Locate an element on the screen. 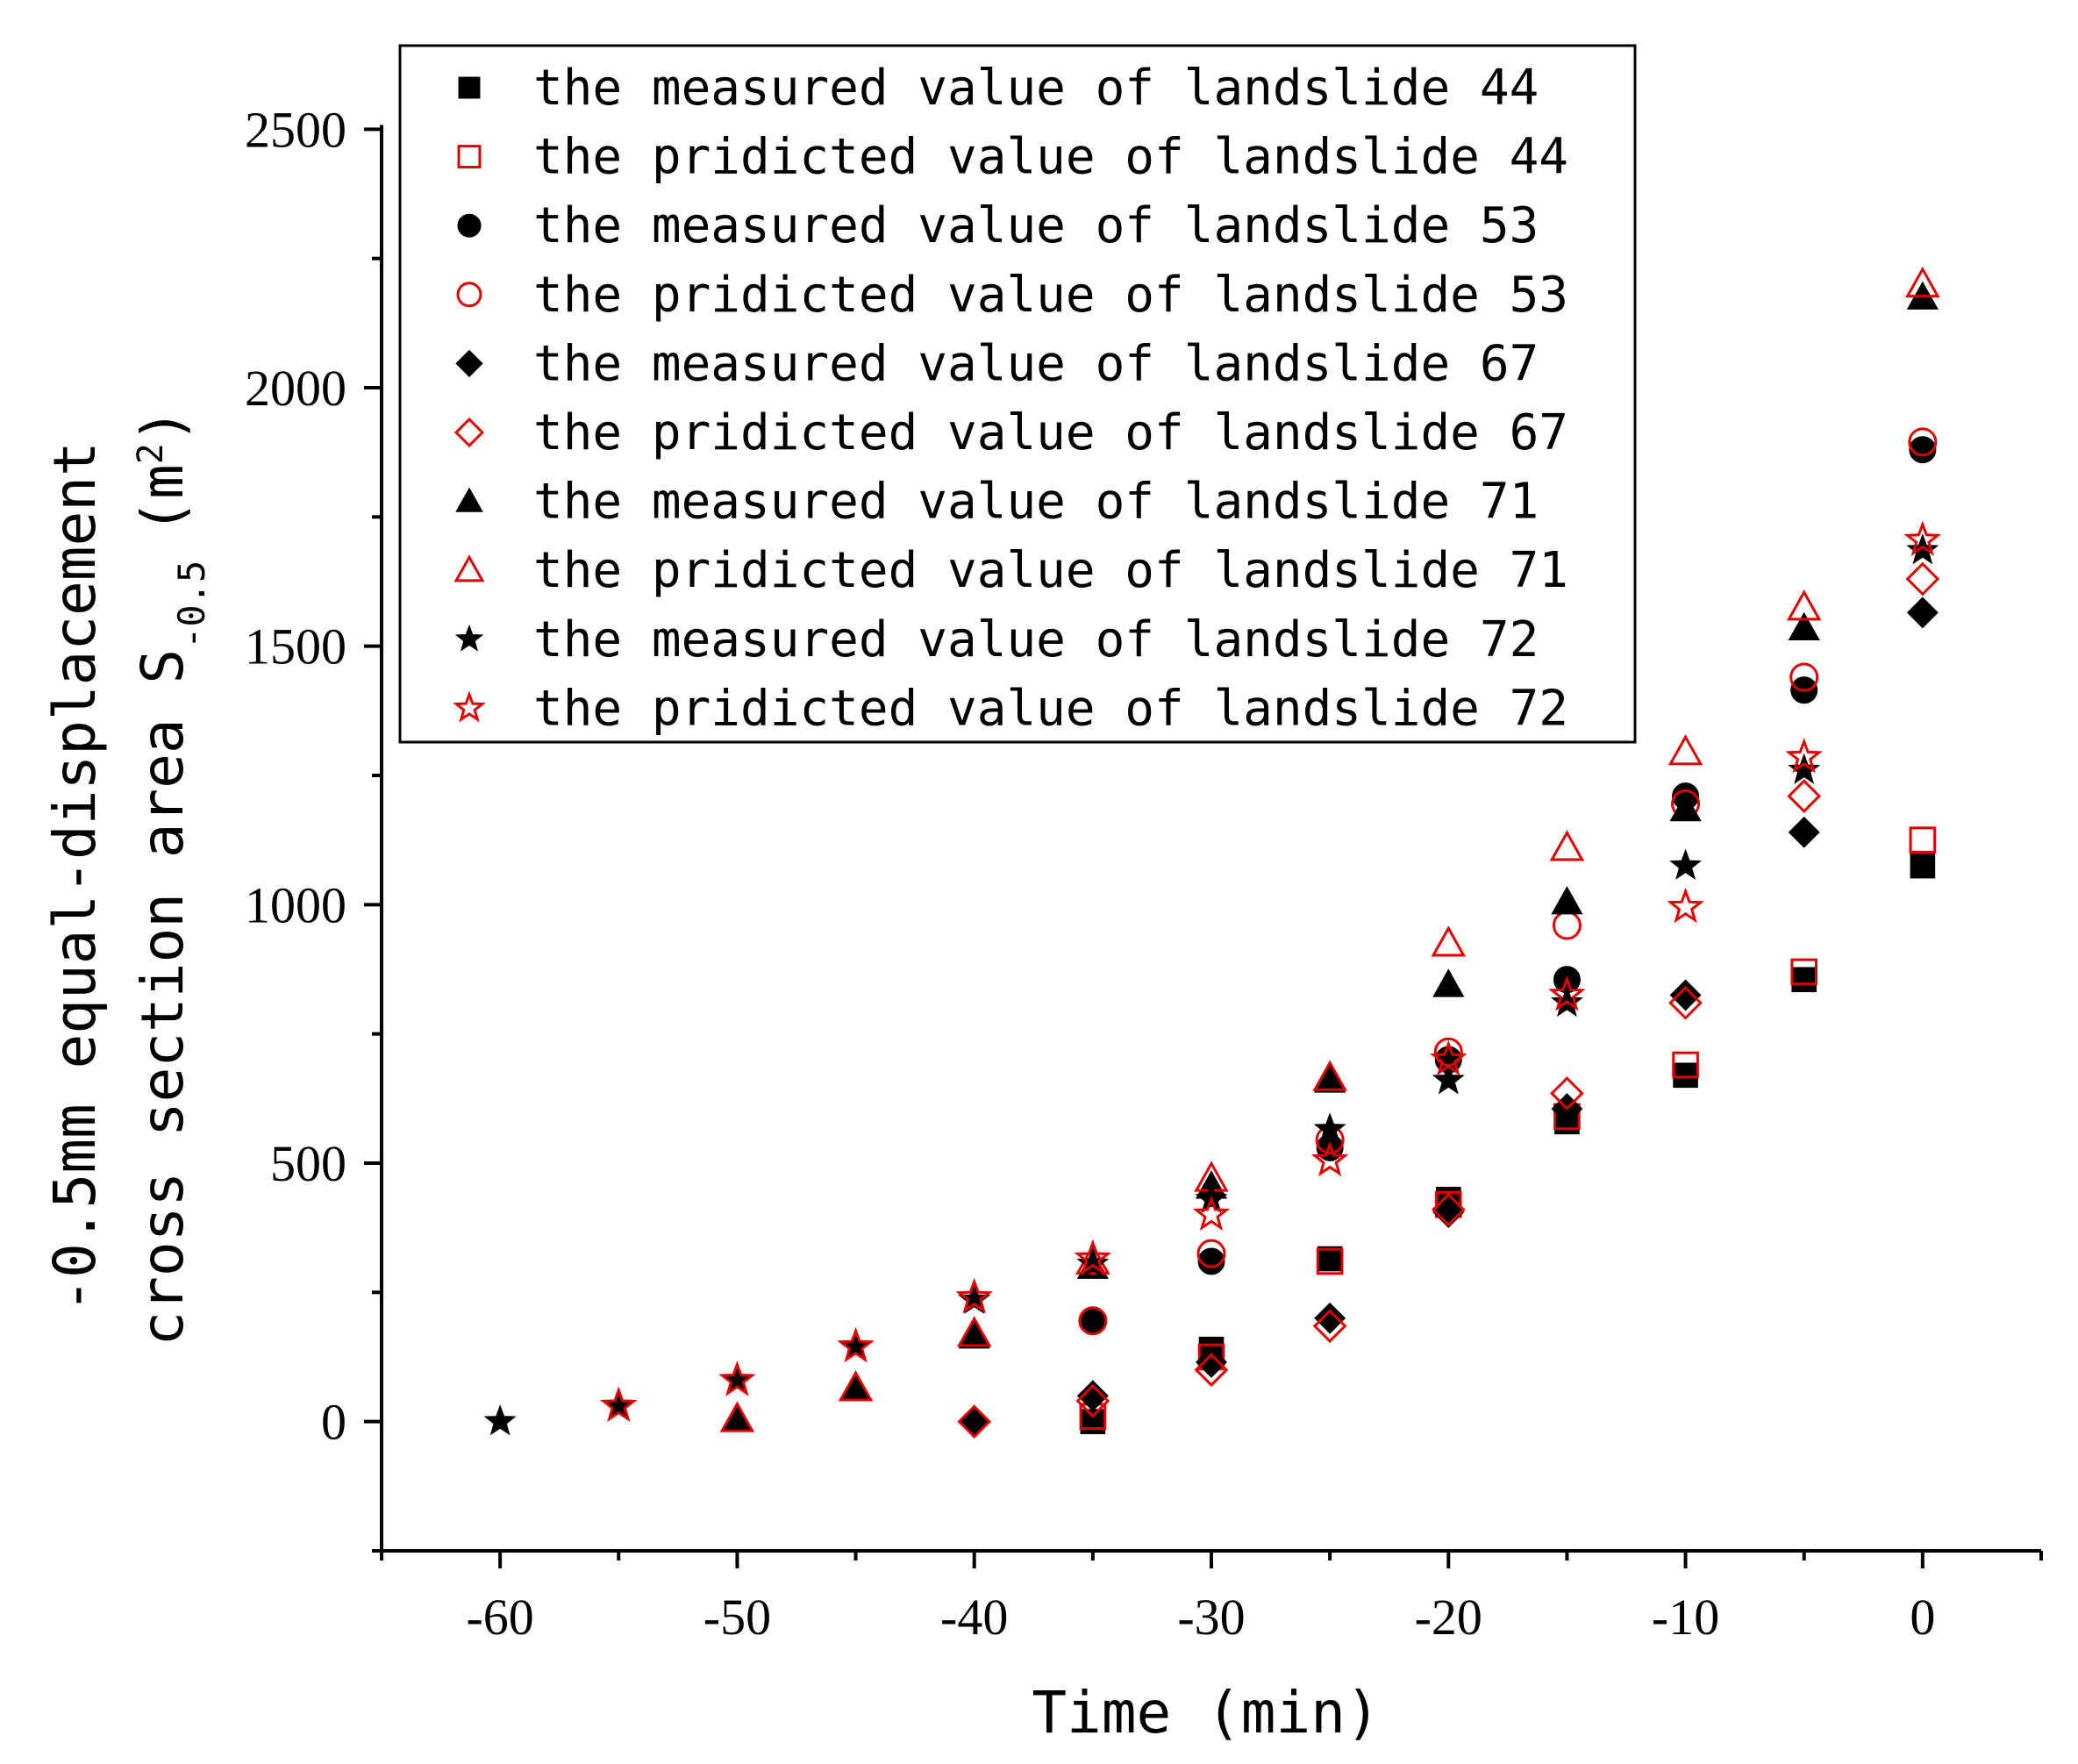 Image resolution: width=2078 pixels, height=1764 pixels. x-tick-label: 0 is located at coordinates (1922, 1617).